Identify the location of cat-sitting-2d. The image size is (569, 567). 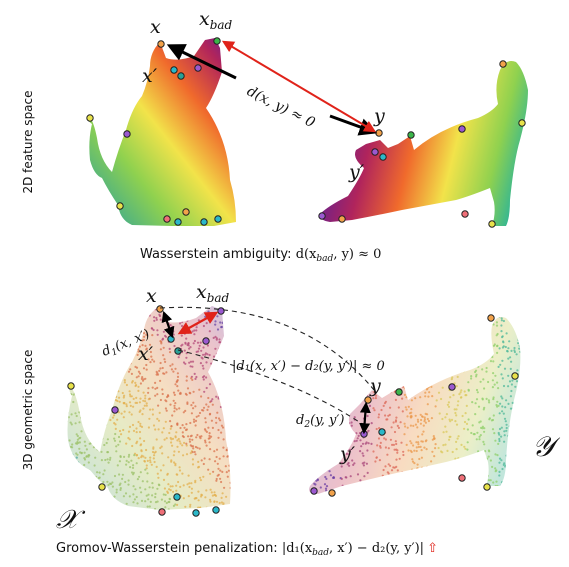
(161, 132).